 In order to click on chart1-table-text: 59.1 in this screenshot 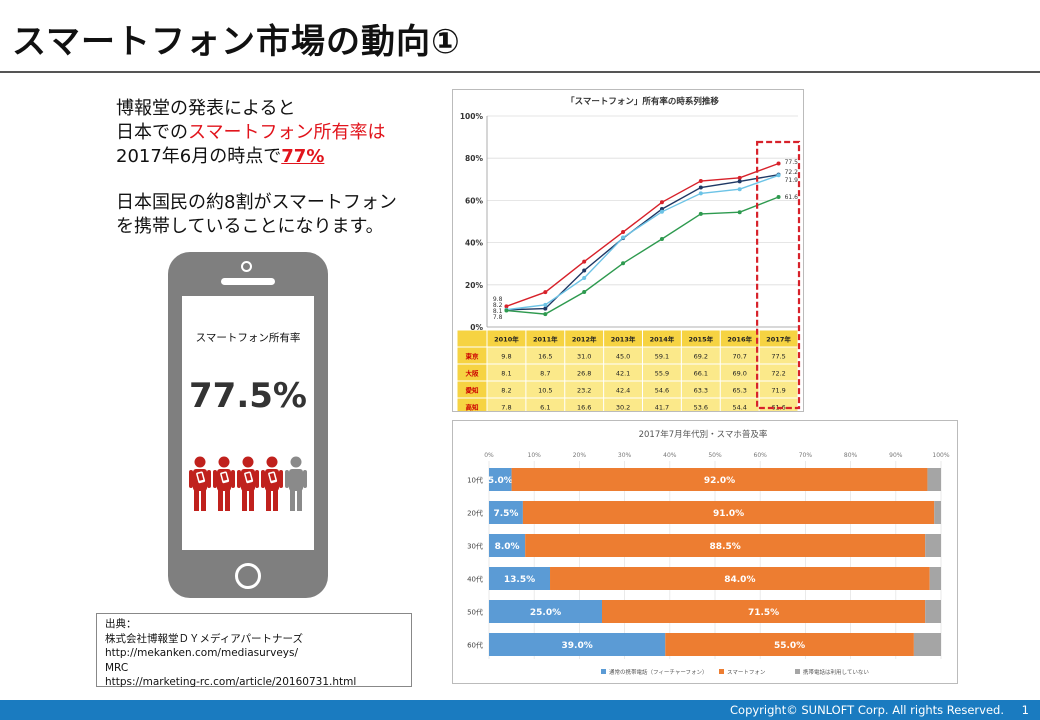, I will do `click(662, 357)`.